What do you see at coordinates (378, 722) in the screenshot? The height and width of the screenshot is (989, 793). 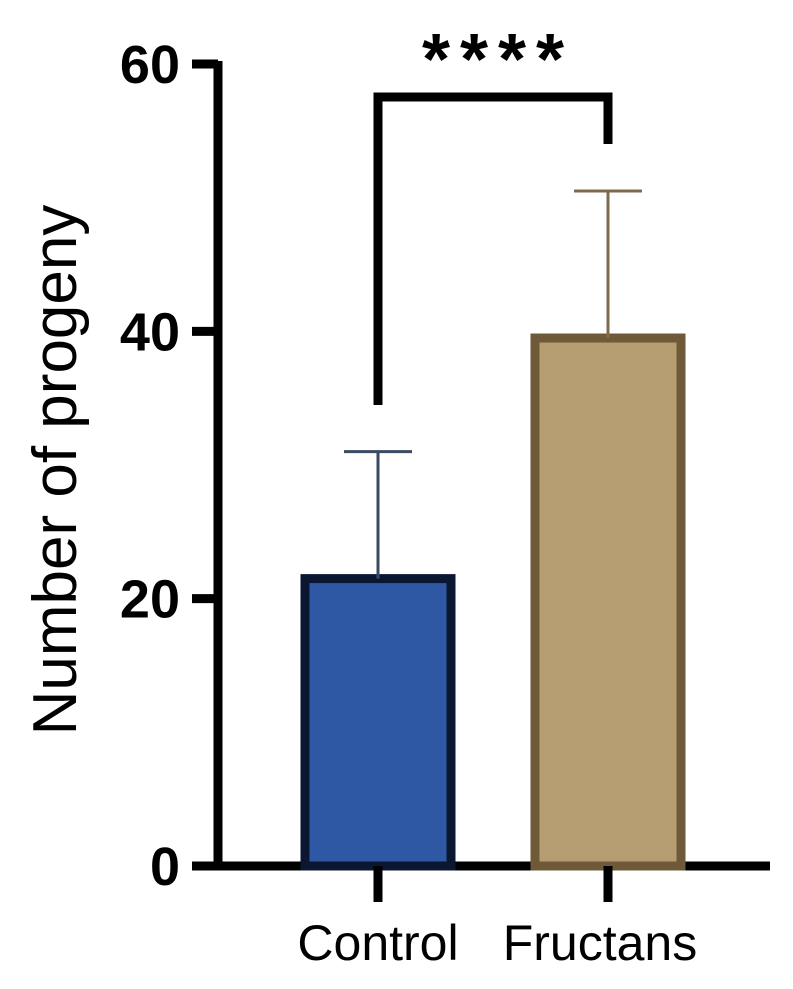 I see `bar-control` at bounding box center [378, 722].